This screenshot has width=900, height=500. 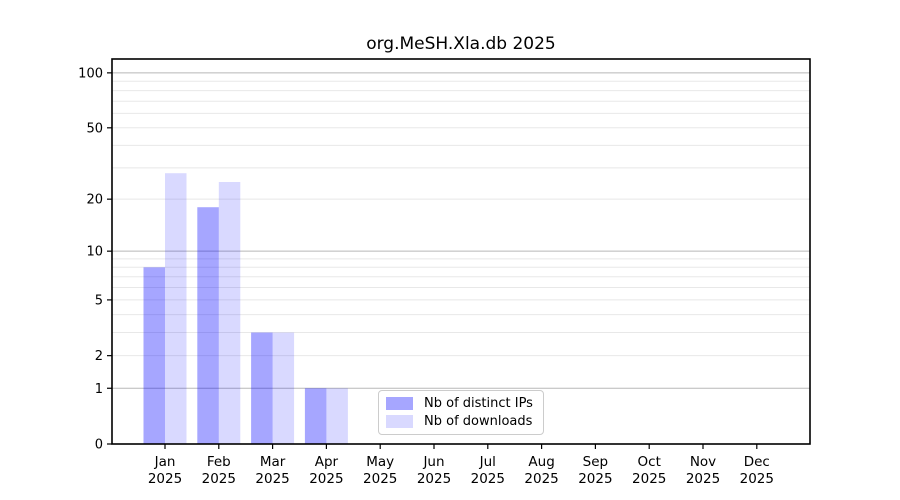 I want to click on chart-title: org.MeSH.Xla.db 2025, so click(x=461, y=44).